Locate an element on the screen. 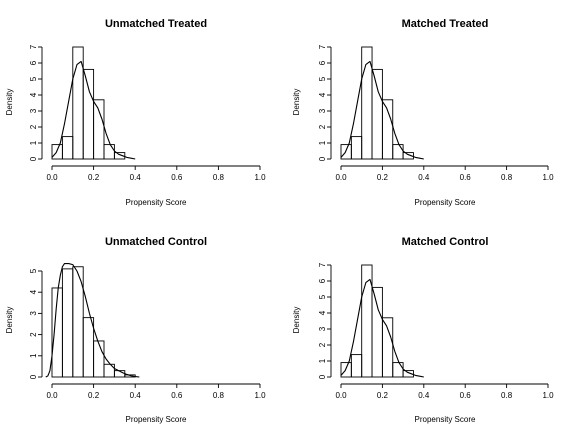 The width and height of the screenshot is (562, 432). panel-title: Matched Treated is located at coordinates (445, 24).